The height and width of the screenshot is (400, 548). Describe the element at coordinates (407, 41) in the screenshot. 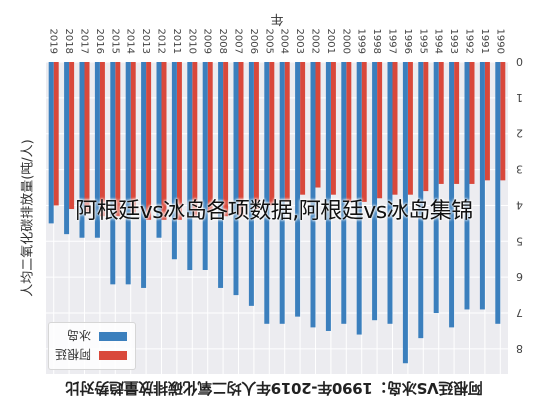

I see `x-tick-label: 1996` at that location.